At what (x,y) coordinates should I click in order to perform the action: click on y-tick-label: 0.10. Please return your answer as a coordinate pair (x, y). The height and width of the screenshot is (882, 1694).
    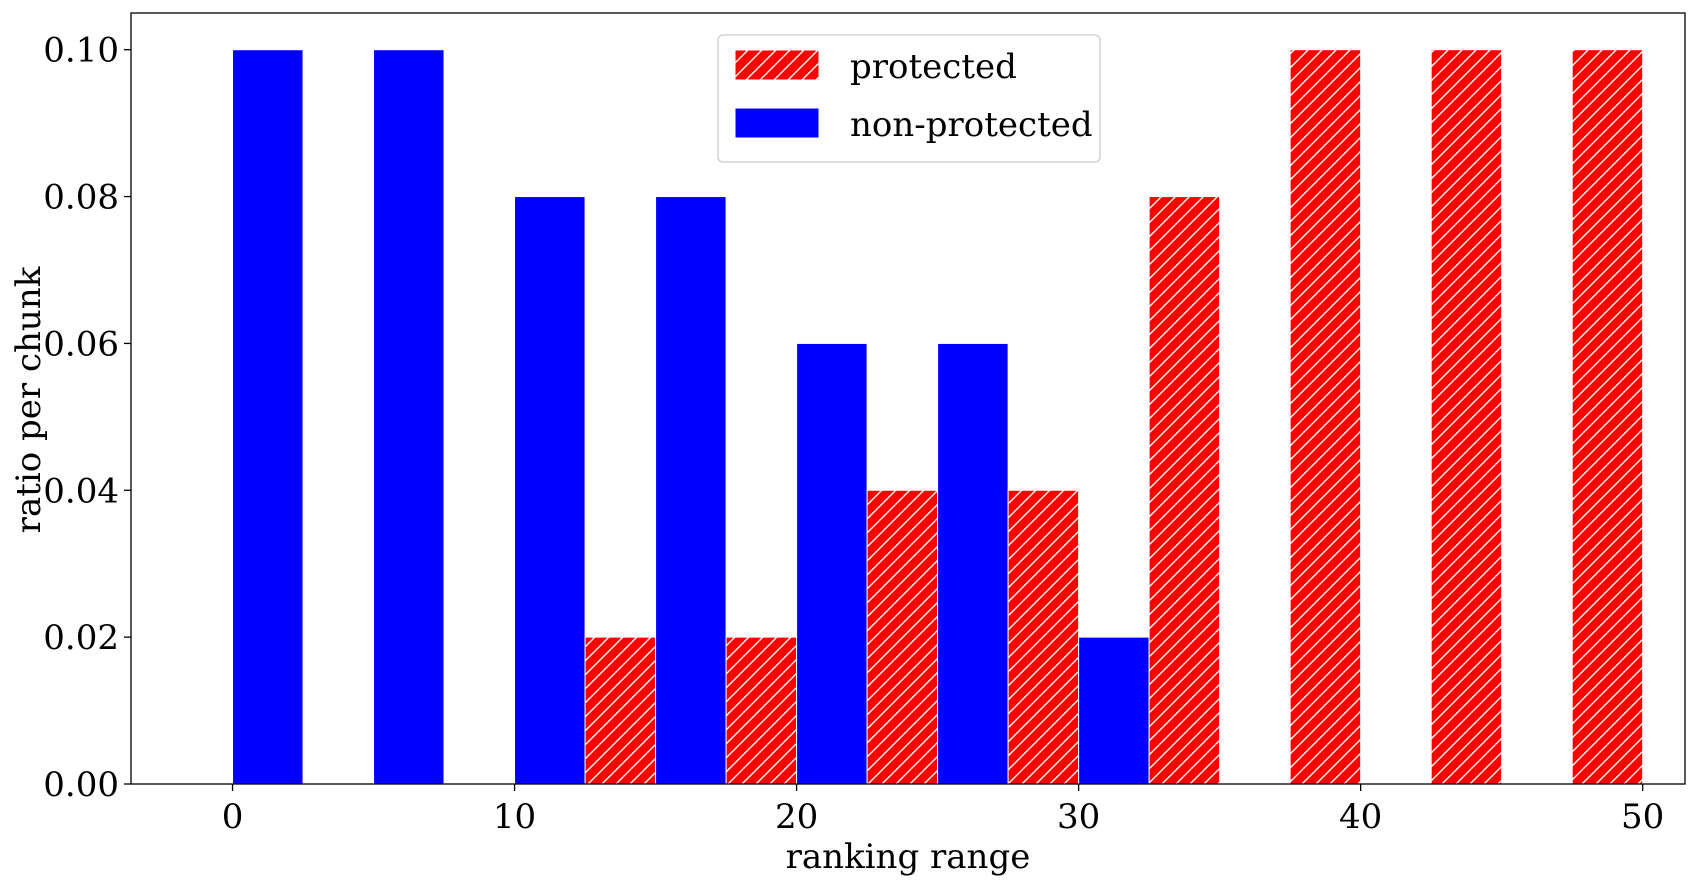
    Looking at the image, I should click on (81, 51).